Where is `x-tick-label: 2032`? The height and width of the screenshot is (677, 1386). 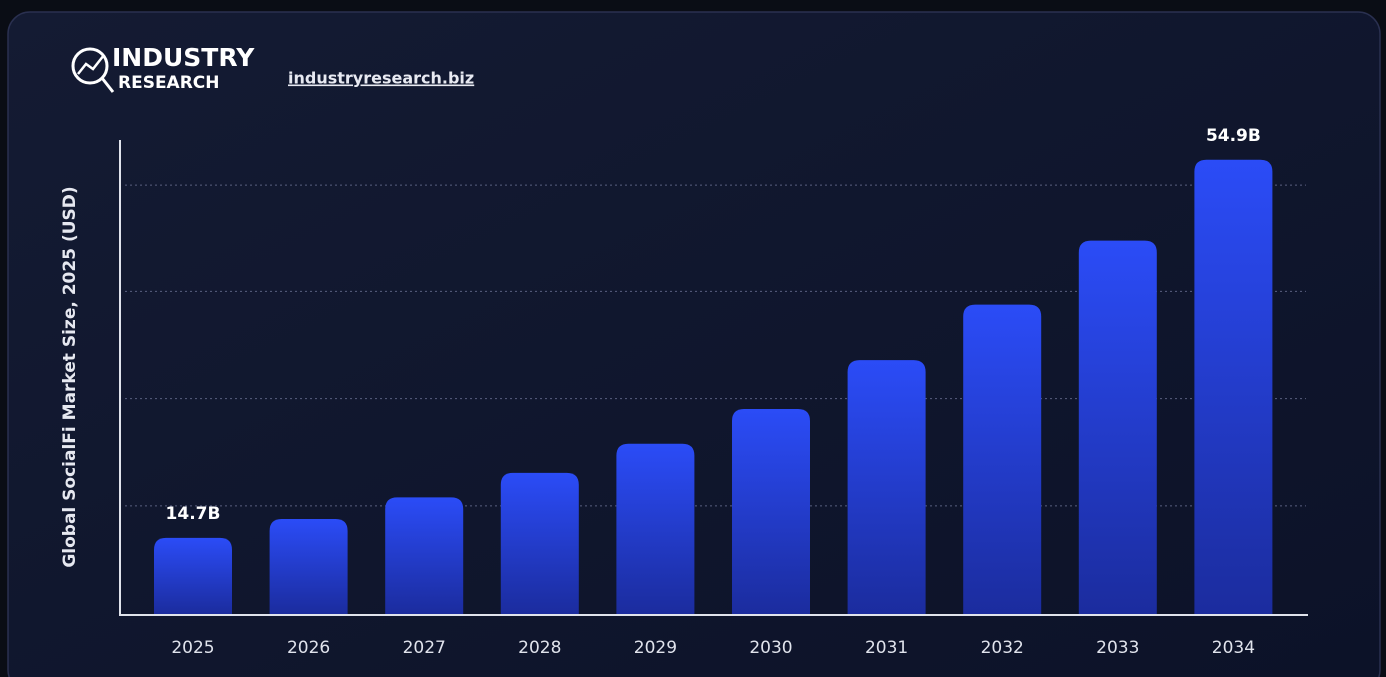
x-tick-label: 2032 is located at coordinates (1002, 648).